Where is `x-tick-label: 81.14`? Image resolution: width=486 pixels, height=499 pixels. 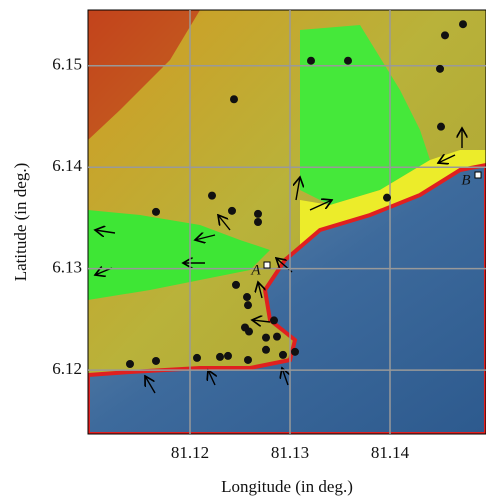 x-tick-label: 81.14 is located at coordinates (390, 452).